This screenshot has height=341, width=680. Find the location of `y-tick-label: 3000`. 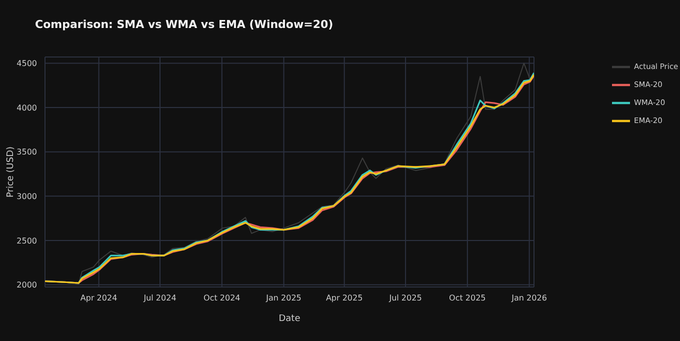

y-tick-label: 3000 is located at coordinates (26, 196).